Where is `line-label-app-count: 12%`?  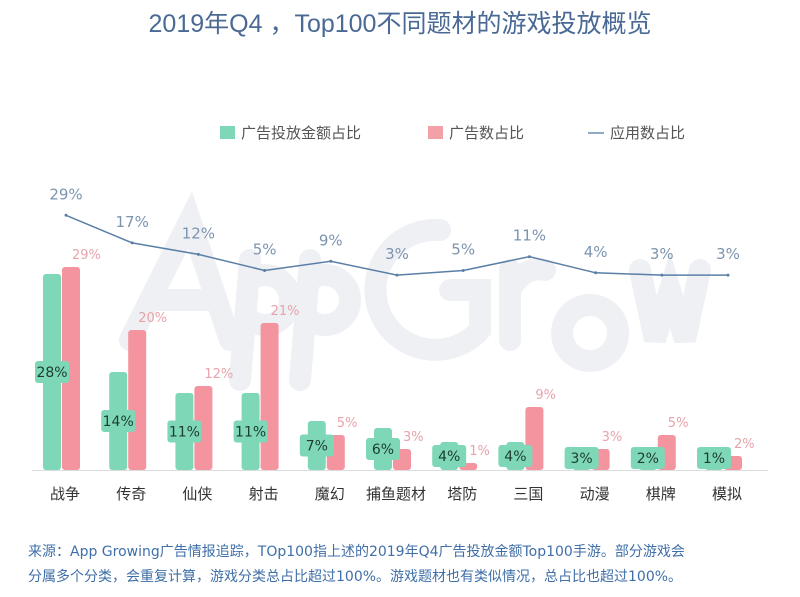 line-label-app-count: 12% is located at coordinates (198, 233).